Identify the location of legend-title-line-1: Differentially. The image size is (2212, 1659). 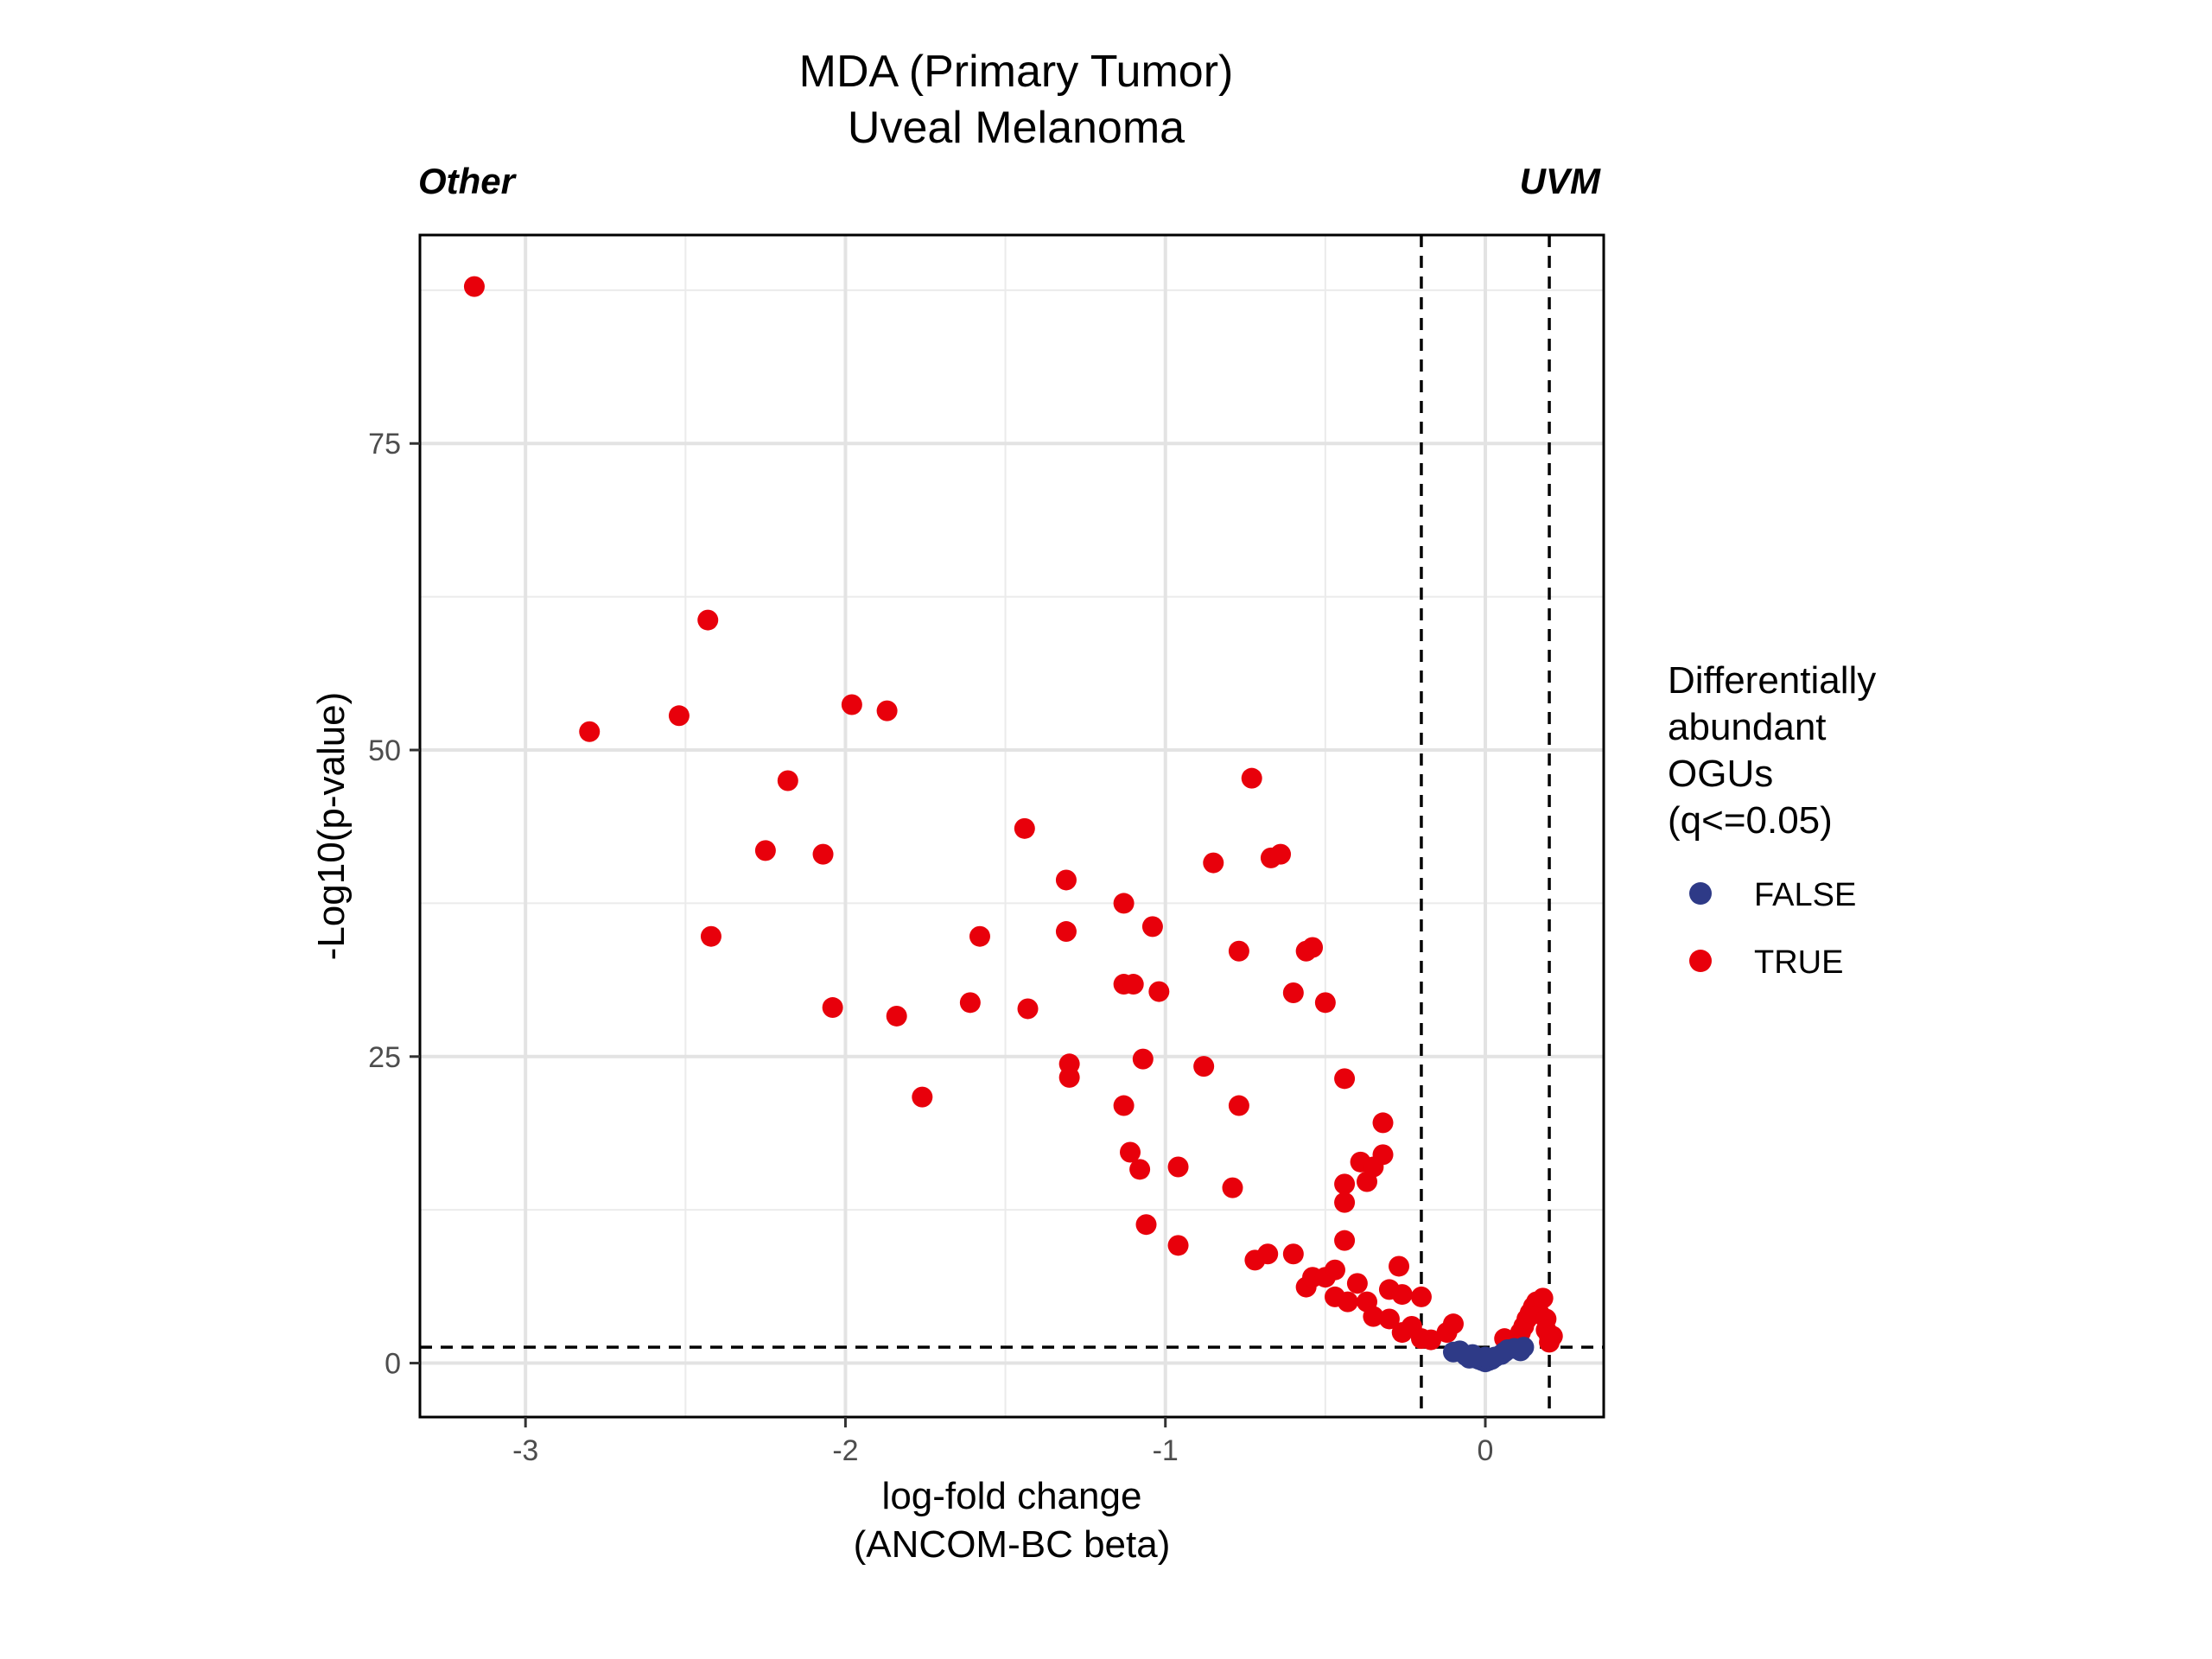
(1772, 680).